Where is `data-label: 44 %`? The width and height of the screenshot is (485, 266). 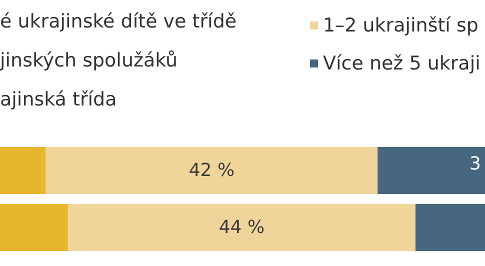
data-label: 44 % is located at coordinates (241, 227).